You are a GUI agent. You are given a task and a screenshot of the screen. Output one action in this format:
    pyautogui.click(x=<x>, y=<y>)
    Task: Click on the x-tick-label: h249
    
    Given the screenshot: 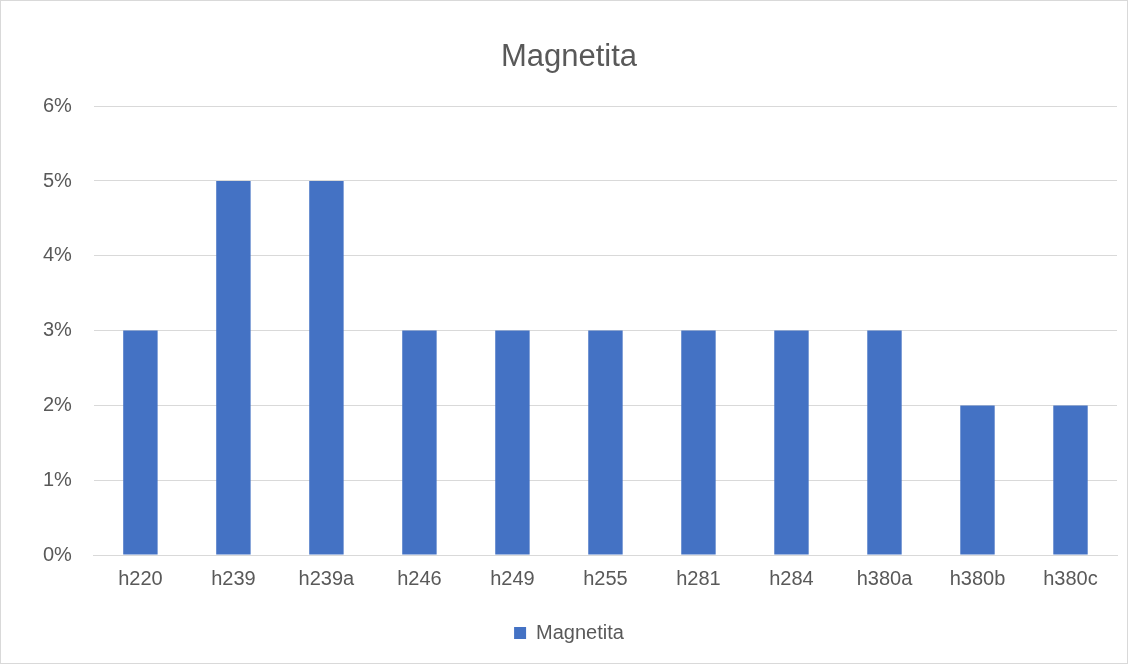 What is the action you would take?
    pyautogui.click(x=512, y=577)
    